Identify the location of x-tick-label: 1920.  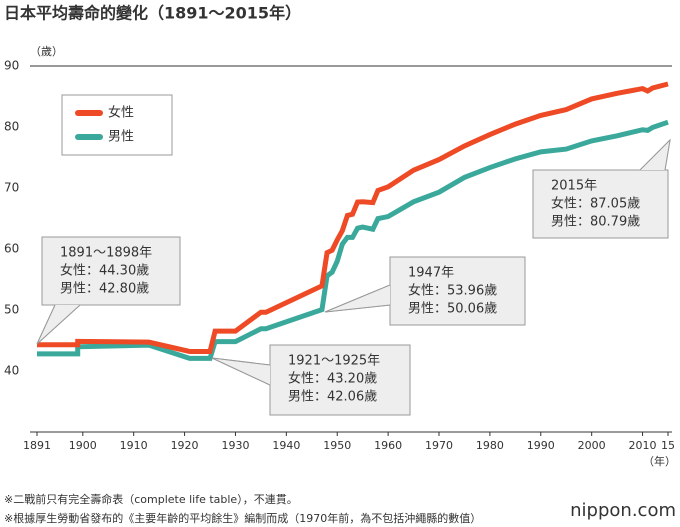
(185, 445).